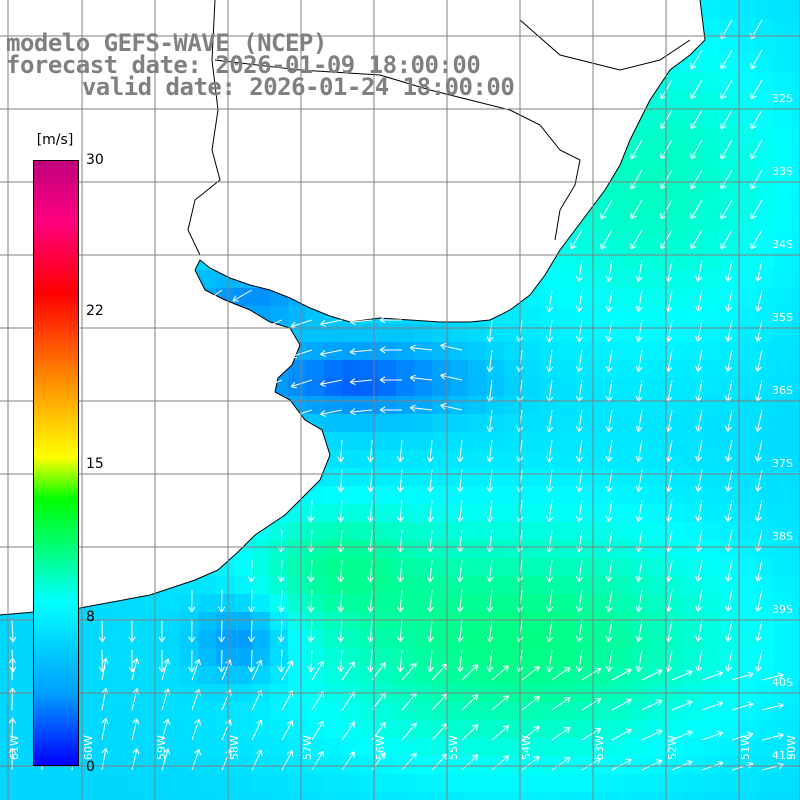  Describe the element at coordinates (243, 65) in the screenshot. I see `forecast-date: forecast date: 2026-01-09 18:00:00` at that location.